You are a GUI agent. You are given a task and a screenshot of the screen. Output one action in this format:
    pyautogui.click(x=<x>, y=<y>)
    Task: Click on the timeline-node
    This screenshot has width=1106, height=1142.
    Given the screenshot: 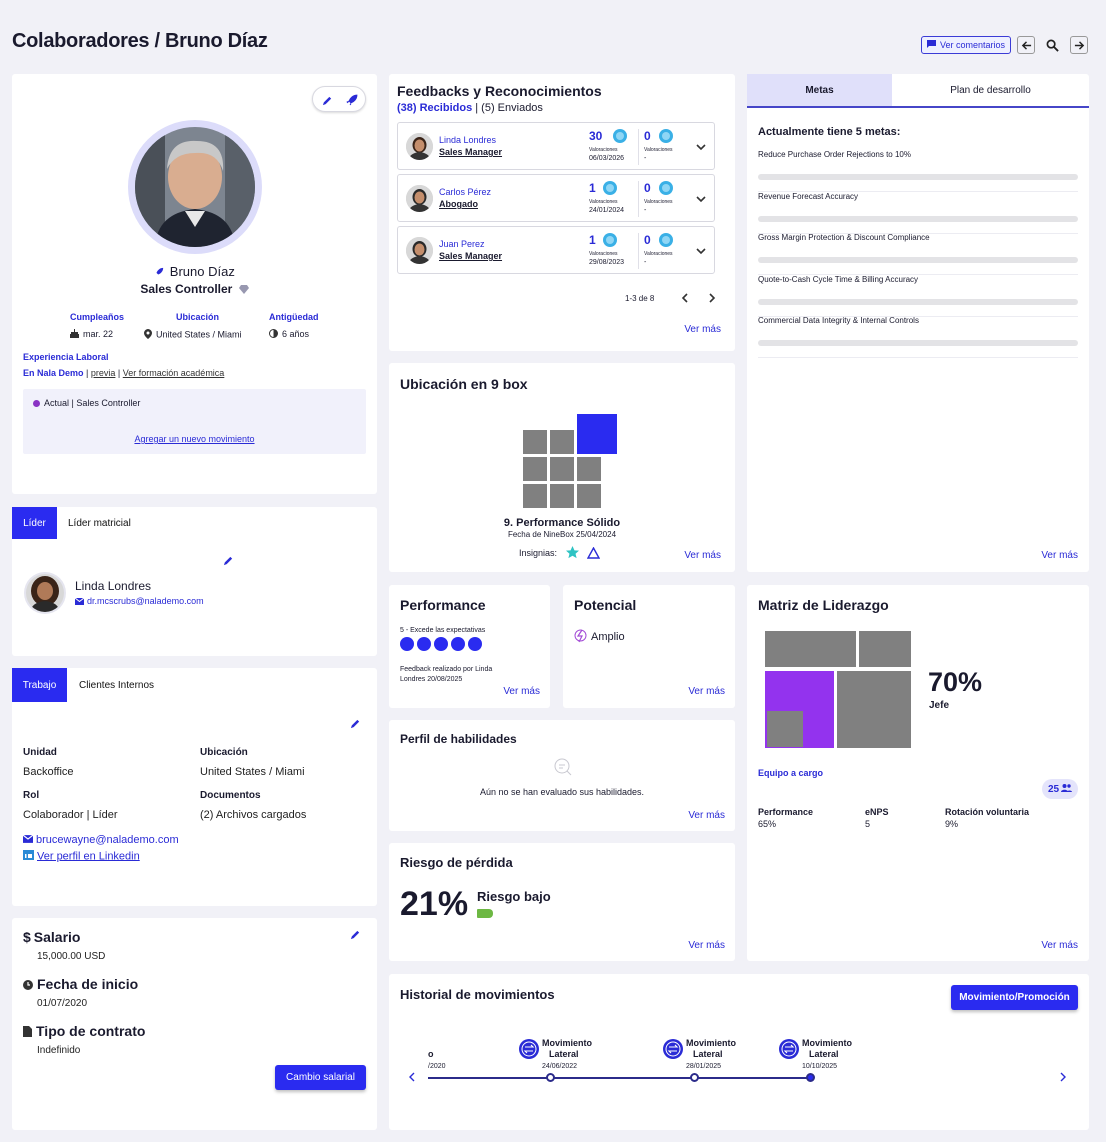 What is the action you would take?
    pyautogui.click(x=810, y=1077)
    